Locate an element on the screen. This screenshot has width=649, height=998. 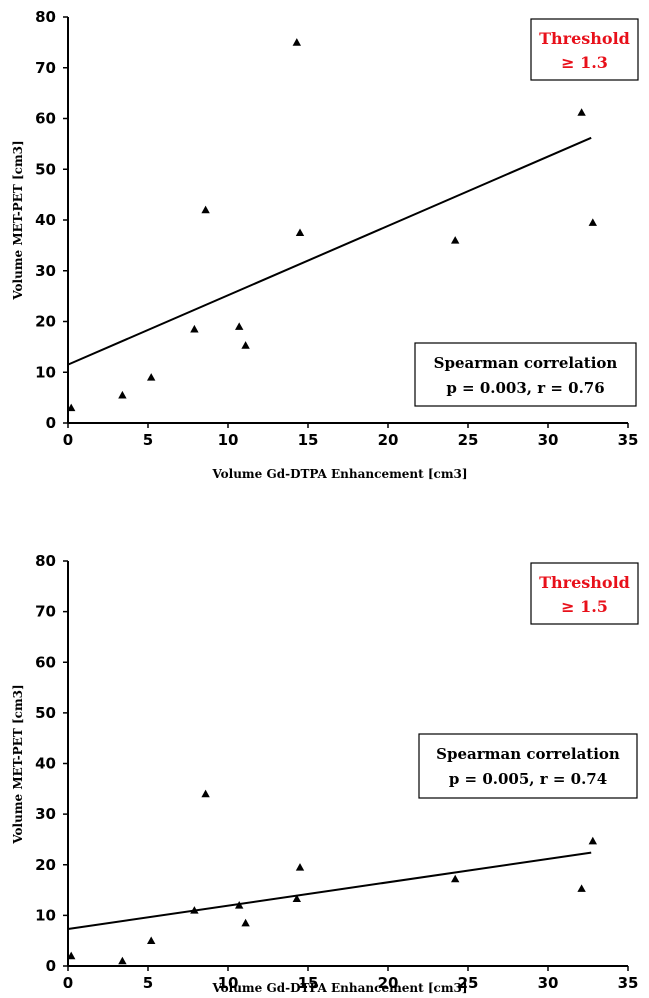
threshold-value: ≥ 1.5 is located at coordinates (584, 606).